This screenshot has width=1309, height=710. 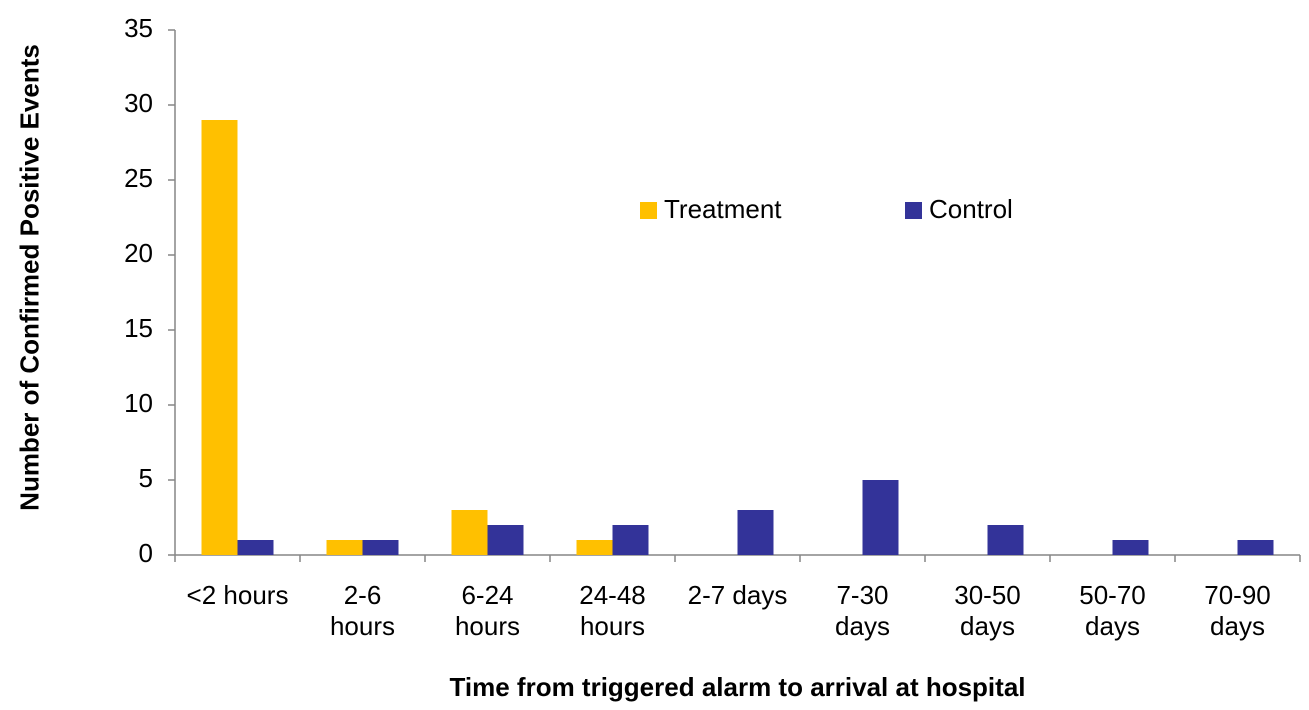 I want to click on legend-label: Control, so click(x=971, y=209).